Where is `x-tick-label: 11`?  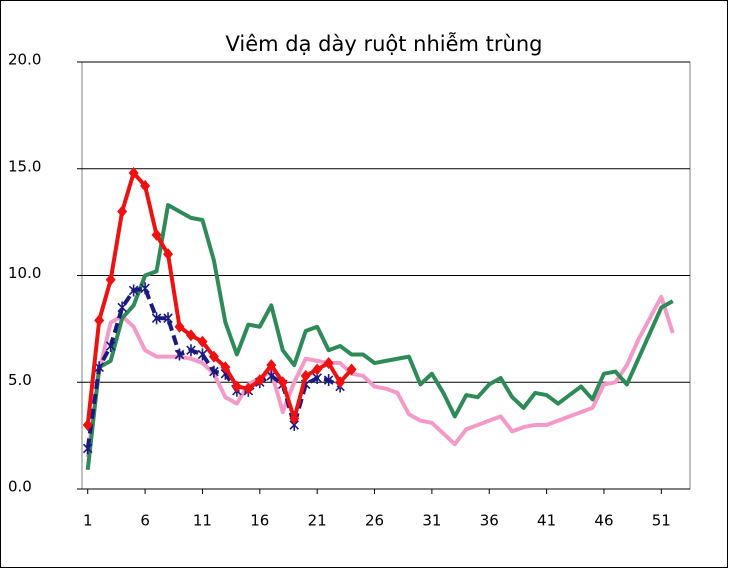 x-tick-label: 11 is located at coordinates (202, 521).